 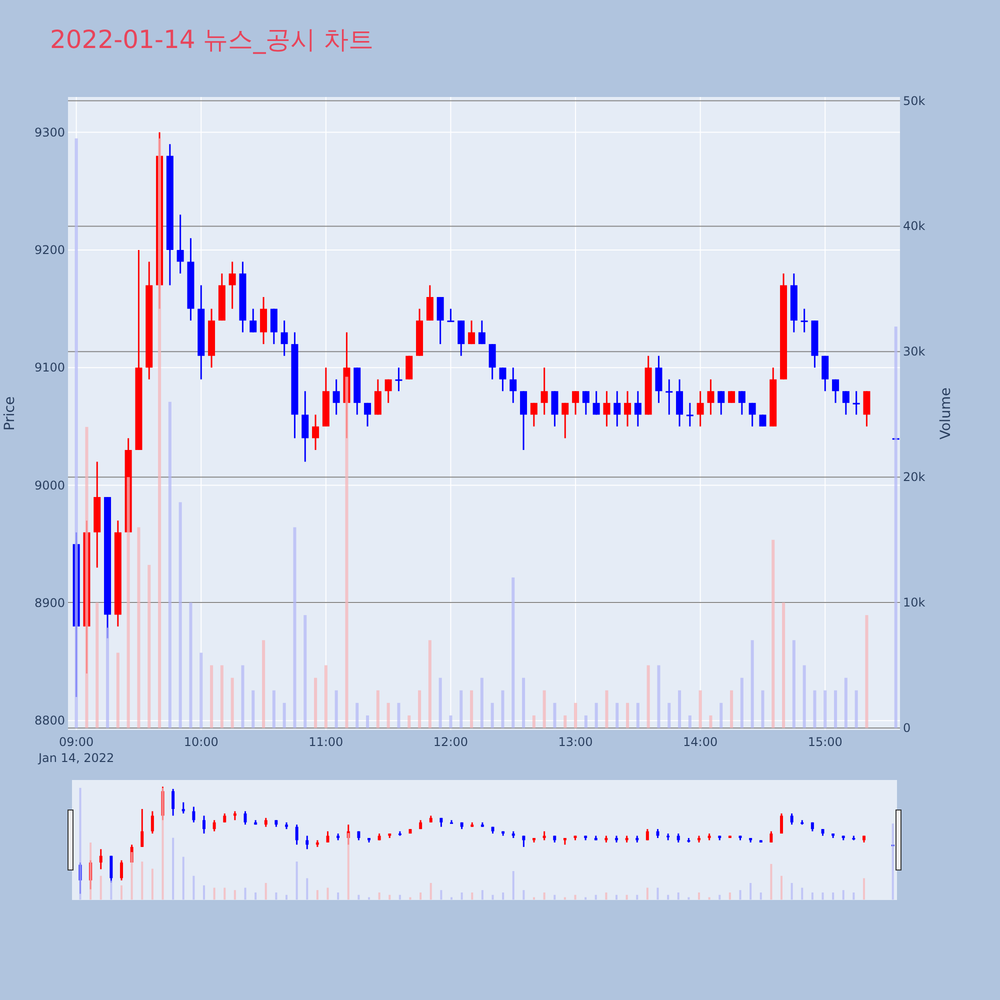 I want to click on y-tick-label: 8800, so click(x=49, y=721).